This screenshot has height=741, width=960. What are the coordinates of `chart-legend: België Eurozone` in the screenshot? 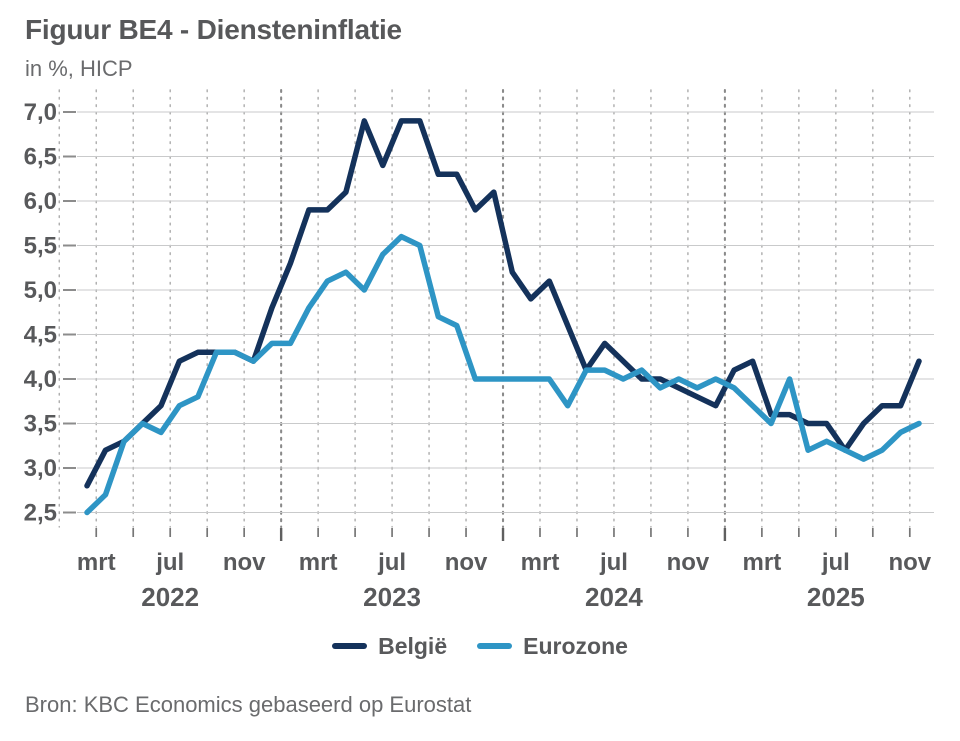 It's located at (480, 646).